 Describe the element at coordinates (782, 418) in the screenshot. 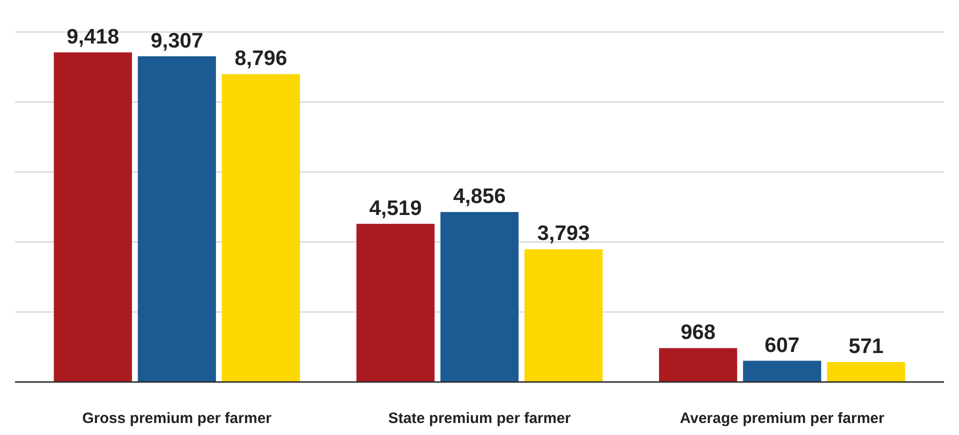

I see `x-tick-label: Average premium per farmer` at that location.